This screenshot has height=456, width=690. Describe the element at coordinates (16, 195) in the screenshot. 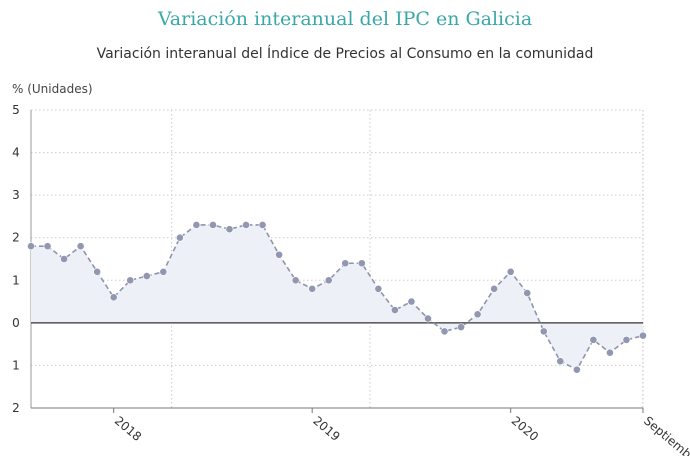

I see `y-tick-label: 3` at that location.